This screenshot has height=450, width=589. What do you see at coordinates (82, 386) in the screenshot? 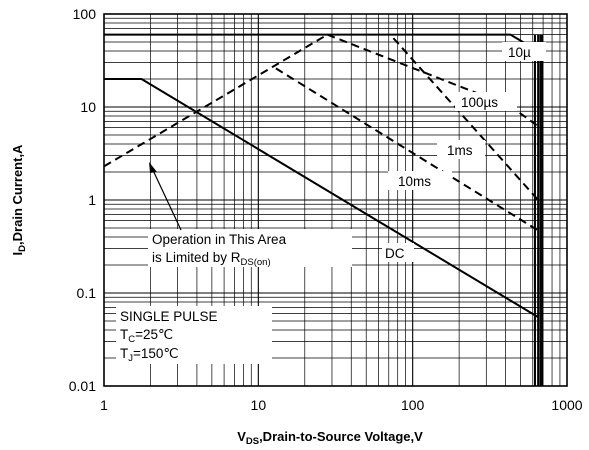
I see `y-tick-label: 0.01` at bounding box center [82, 386].